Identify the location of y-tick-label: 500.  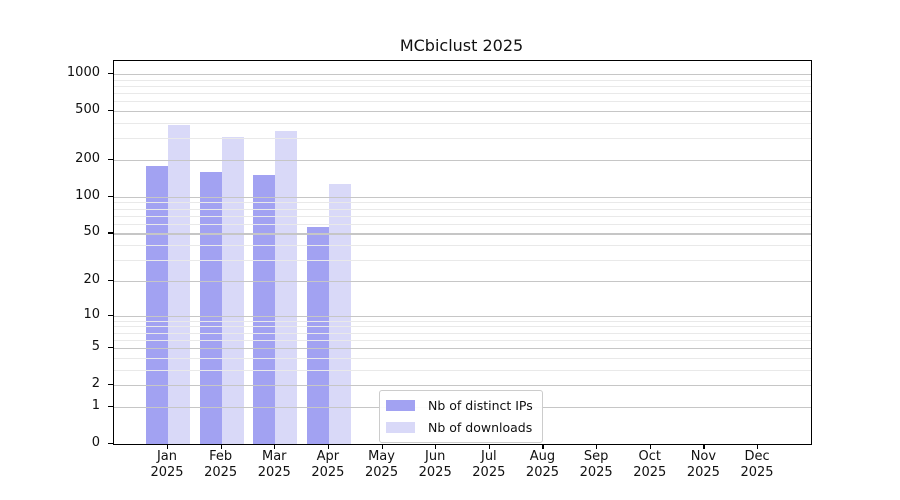
(87, 110).